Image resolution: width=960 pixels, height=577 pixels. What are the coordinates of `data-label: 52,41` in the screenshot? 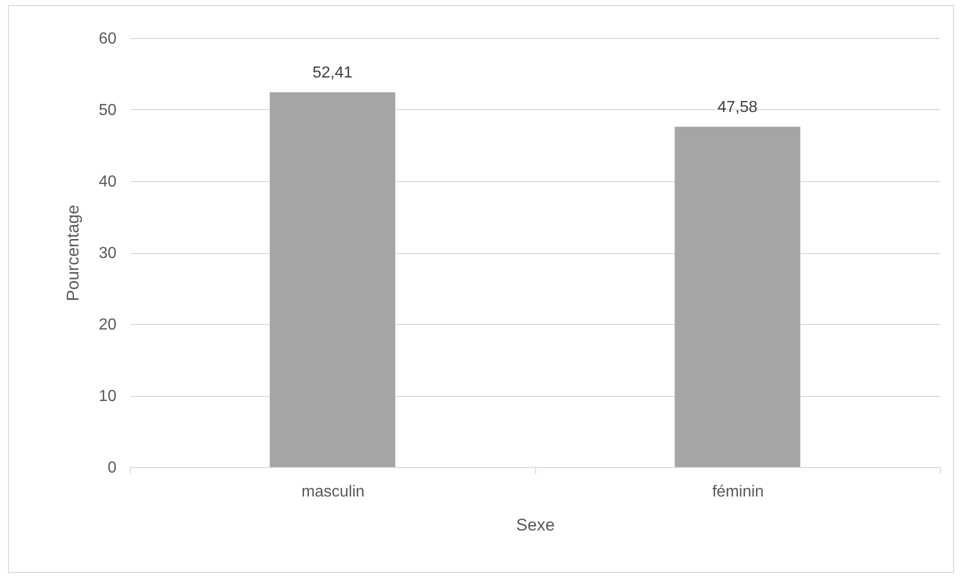 It's located at (332, 73).